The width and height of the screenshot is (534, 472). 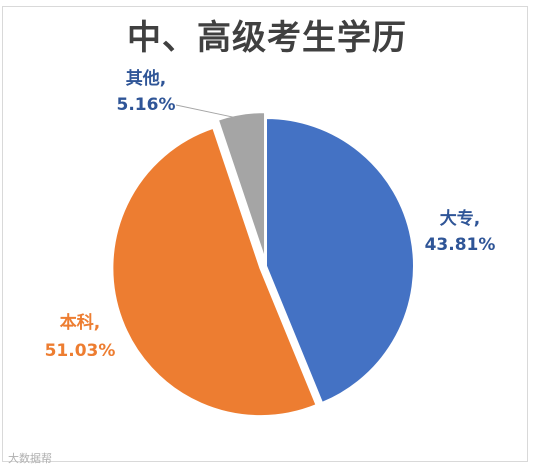 I want to click on leader-line, so click(x=208, y=112).